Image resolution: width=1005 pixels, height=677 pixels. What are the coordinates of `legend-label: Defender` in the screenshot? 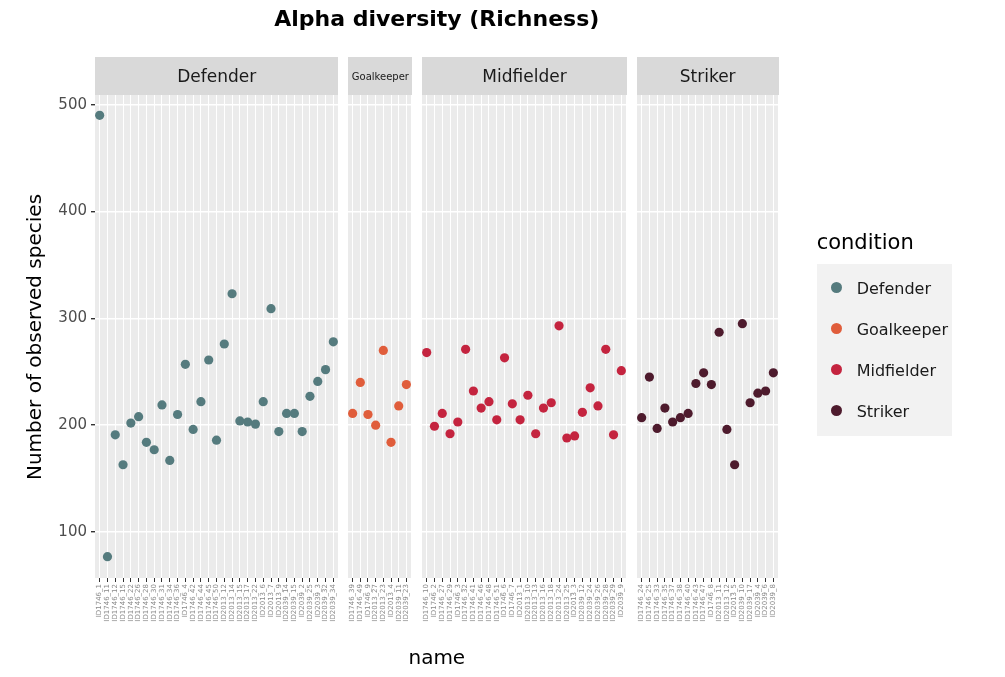 It's located at (894, 288).